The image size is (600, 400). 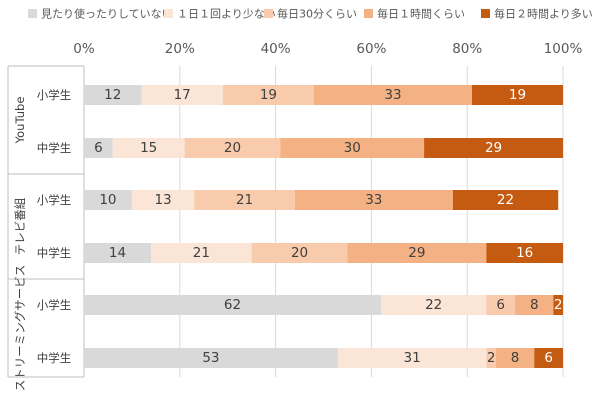 I want to click on data-label-0-0-2: 19, so click(x=268, y=95).